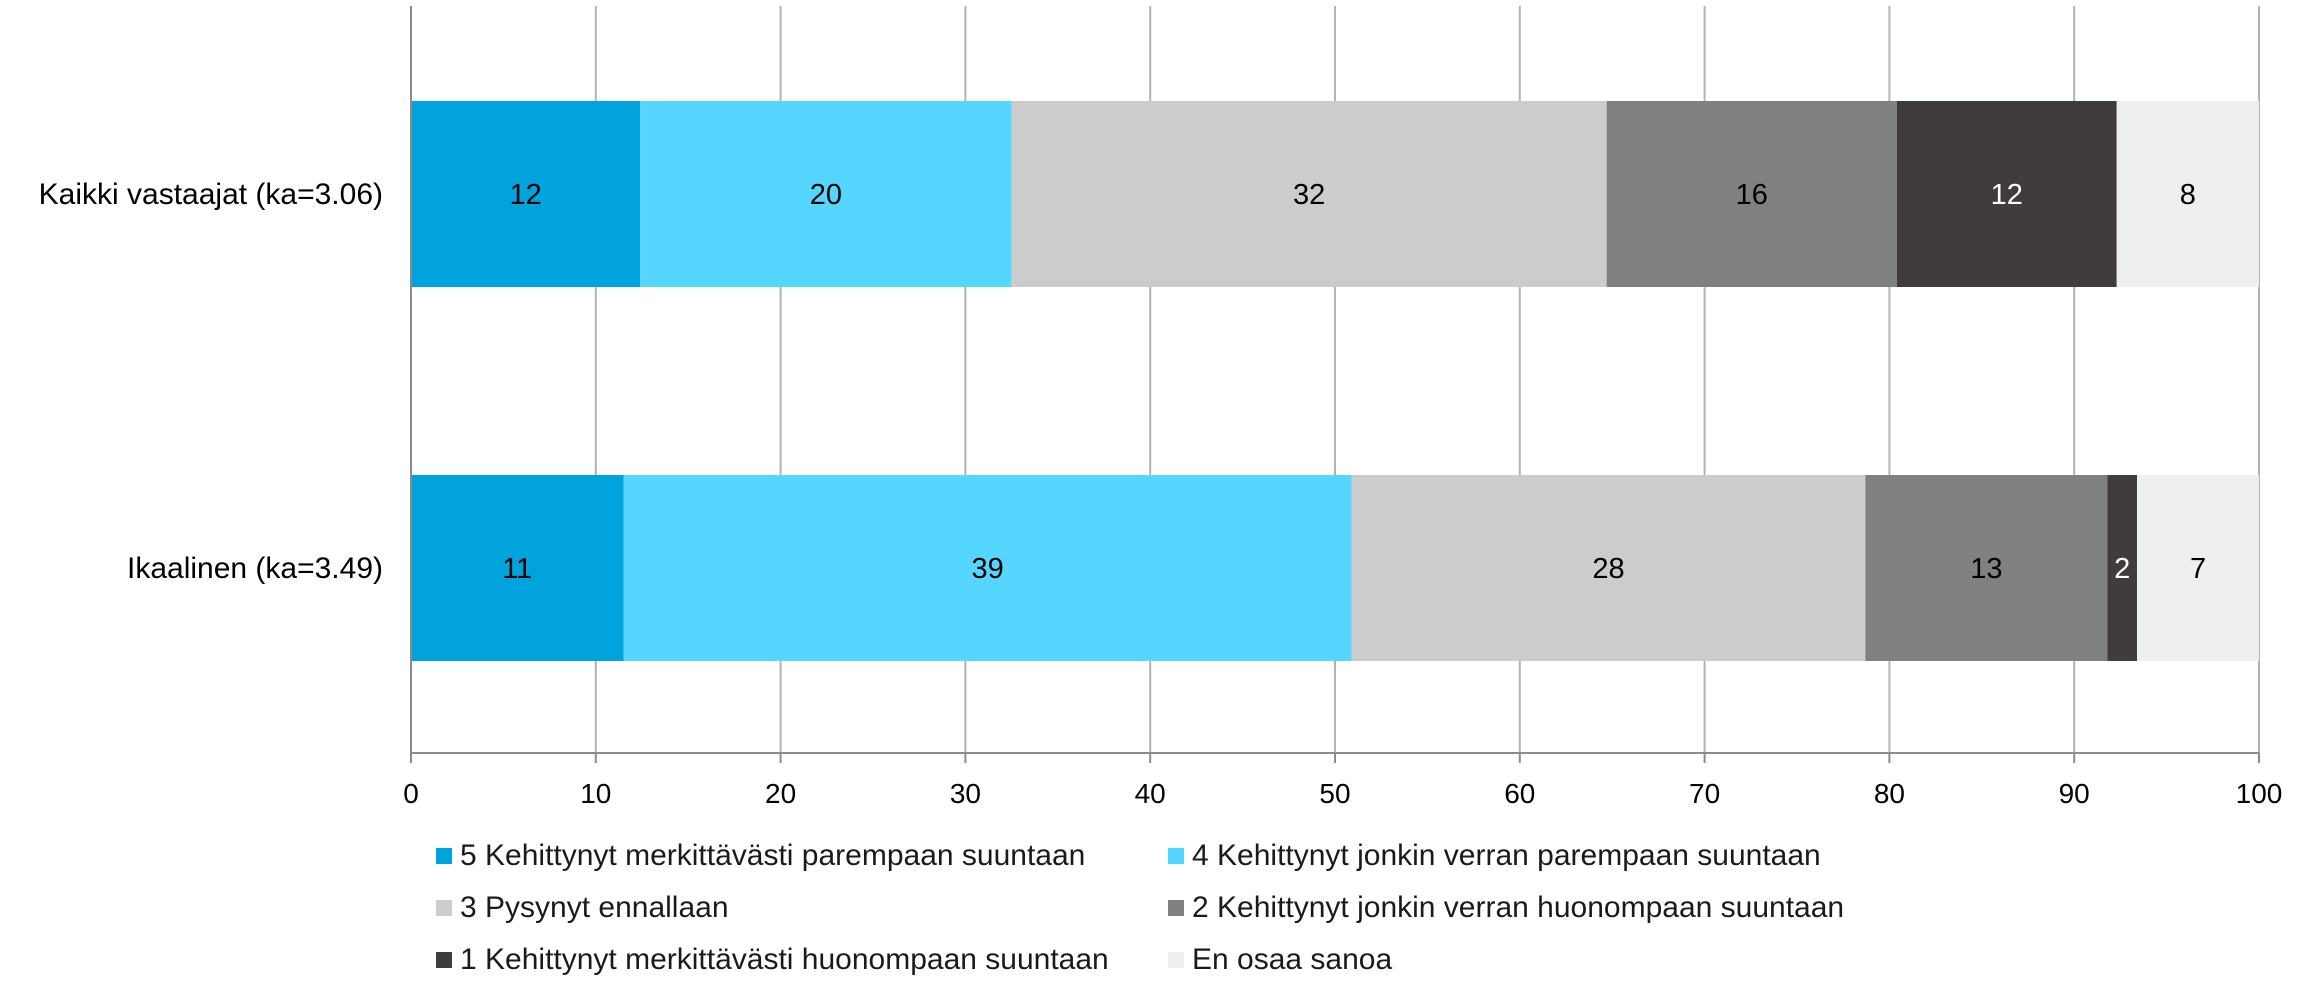 The width and height of the screenshot is (2307, 986). I want to click on x-tick-label: 30, so click(965, 793).